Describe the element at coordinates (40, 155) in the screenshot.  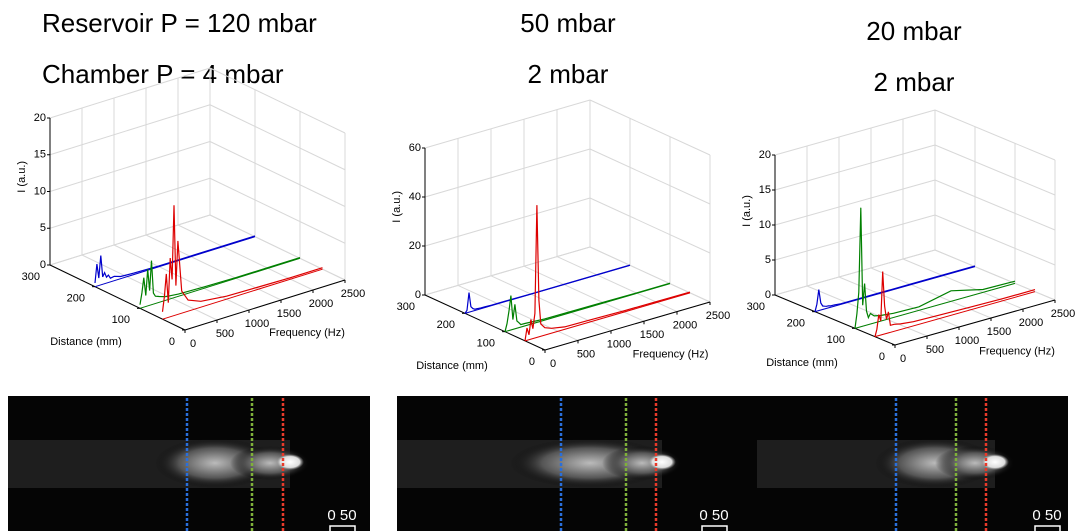
I see `z-tick-label: 15` at that location.